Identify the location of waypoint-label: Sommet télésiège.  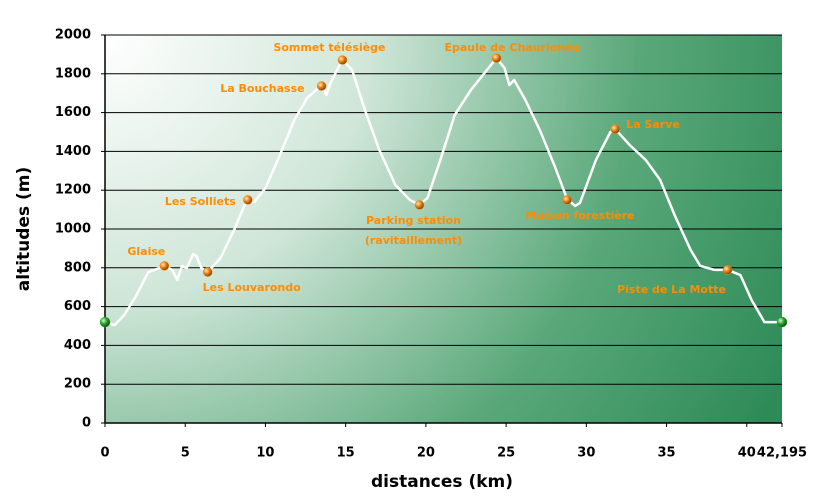
(329, 47).